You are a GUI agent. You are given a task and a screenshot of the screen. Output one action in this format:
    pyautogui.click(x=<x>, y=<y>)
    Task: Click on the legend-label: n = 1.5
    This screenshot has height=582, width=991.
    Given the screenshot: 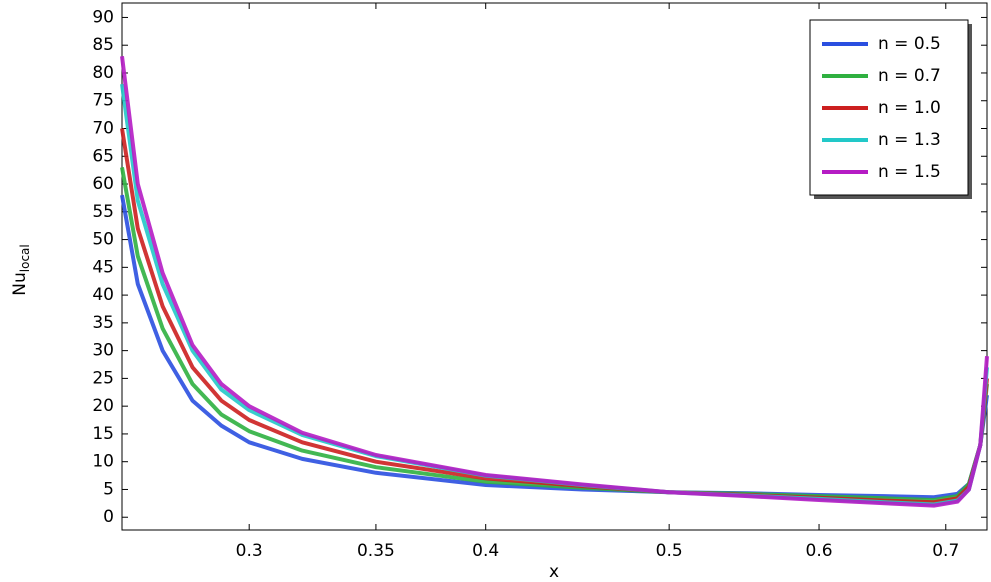 What is the action you would take?
    pyautogui.click(x=909, y=172)
    